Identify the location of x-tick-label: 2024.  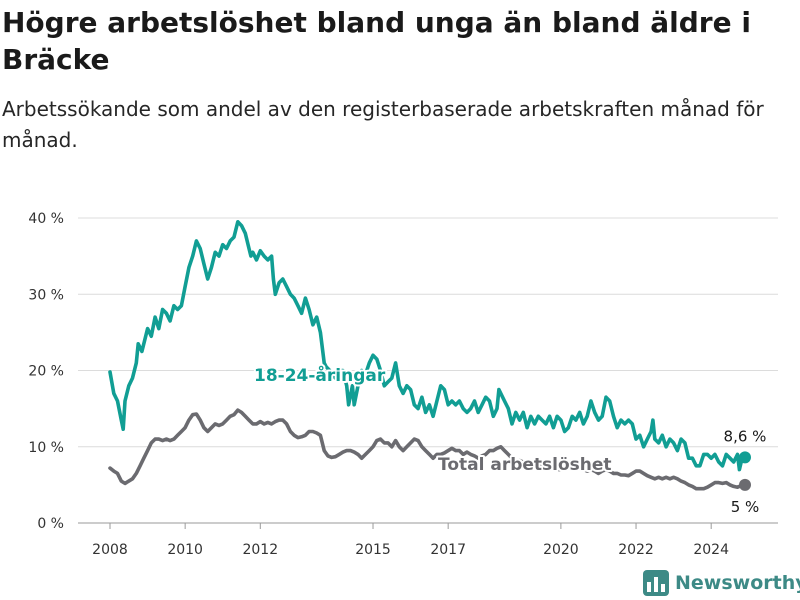
(711, 550).